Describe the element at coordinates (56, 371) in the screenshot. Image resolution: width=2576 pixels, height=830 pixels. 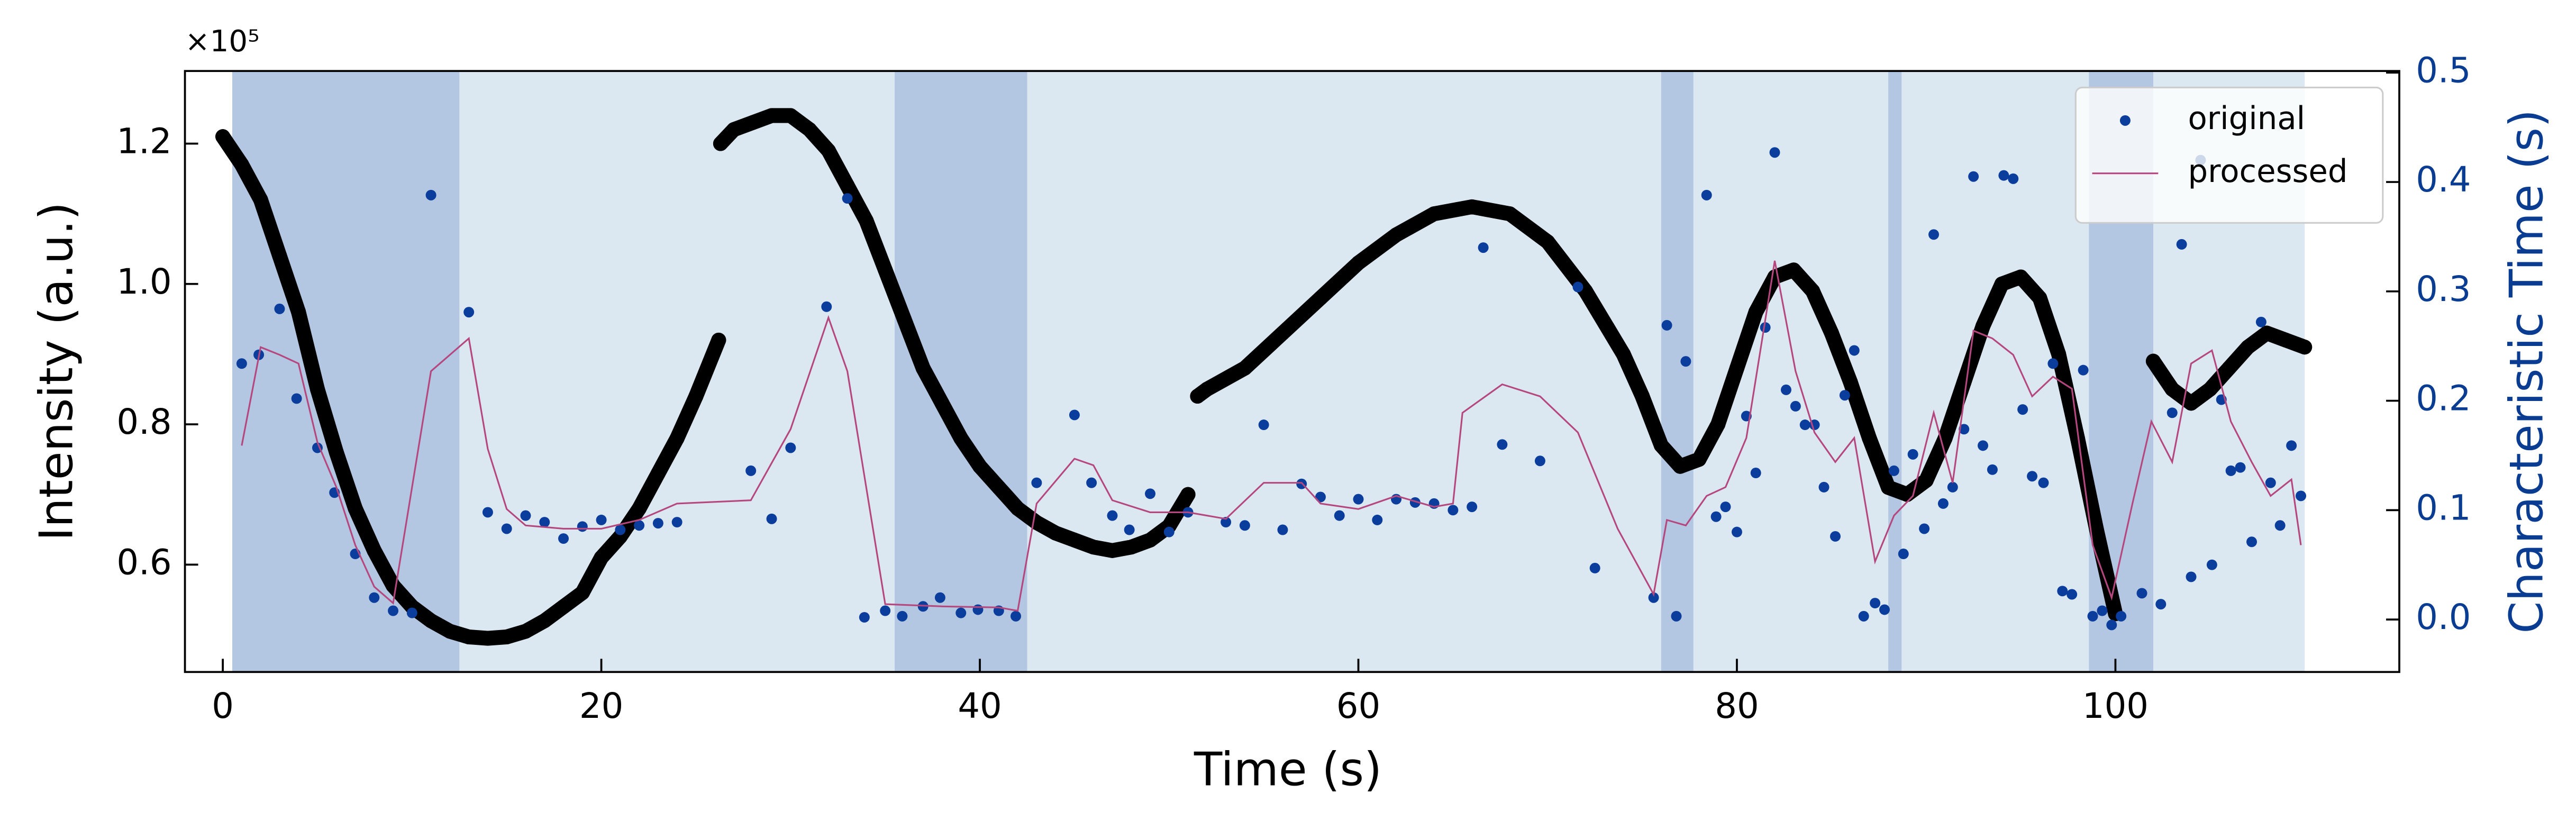
I see `y-axis-label: Intensity (a.u.)` at that location.